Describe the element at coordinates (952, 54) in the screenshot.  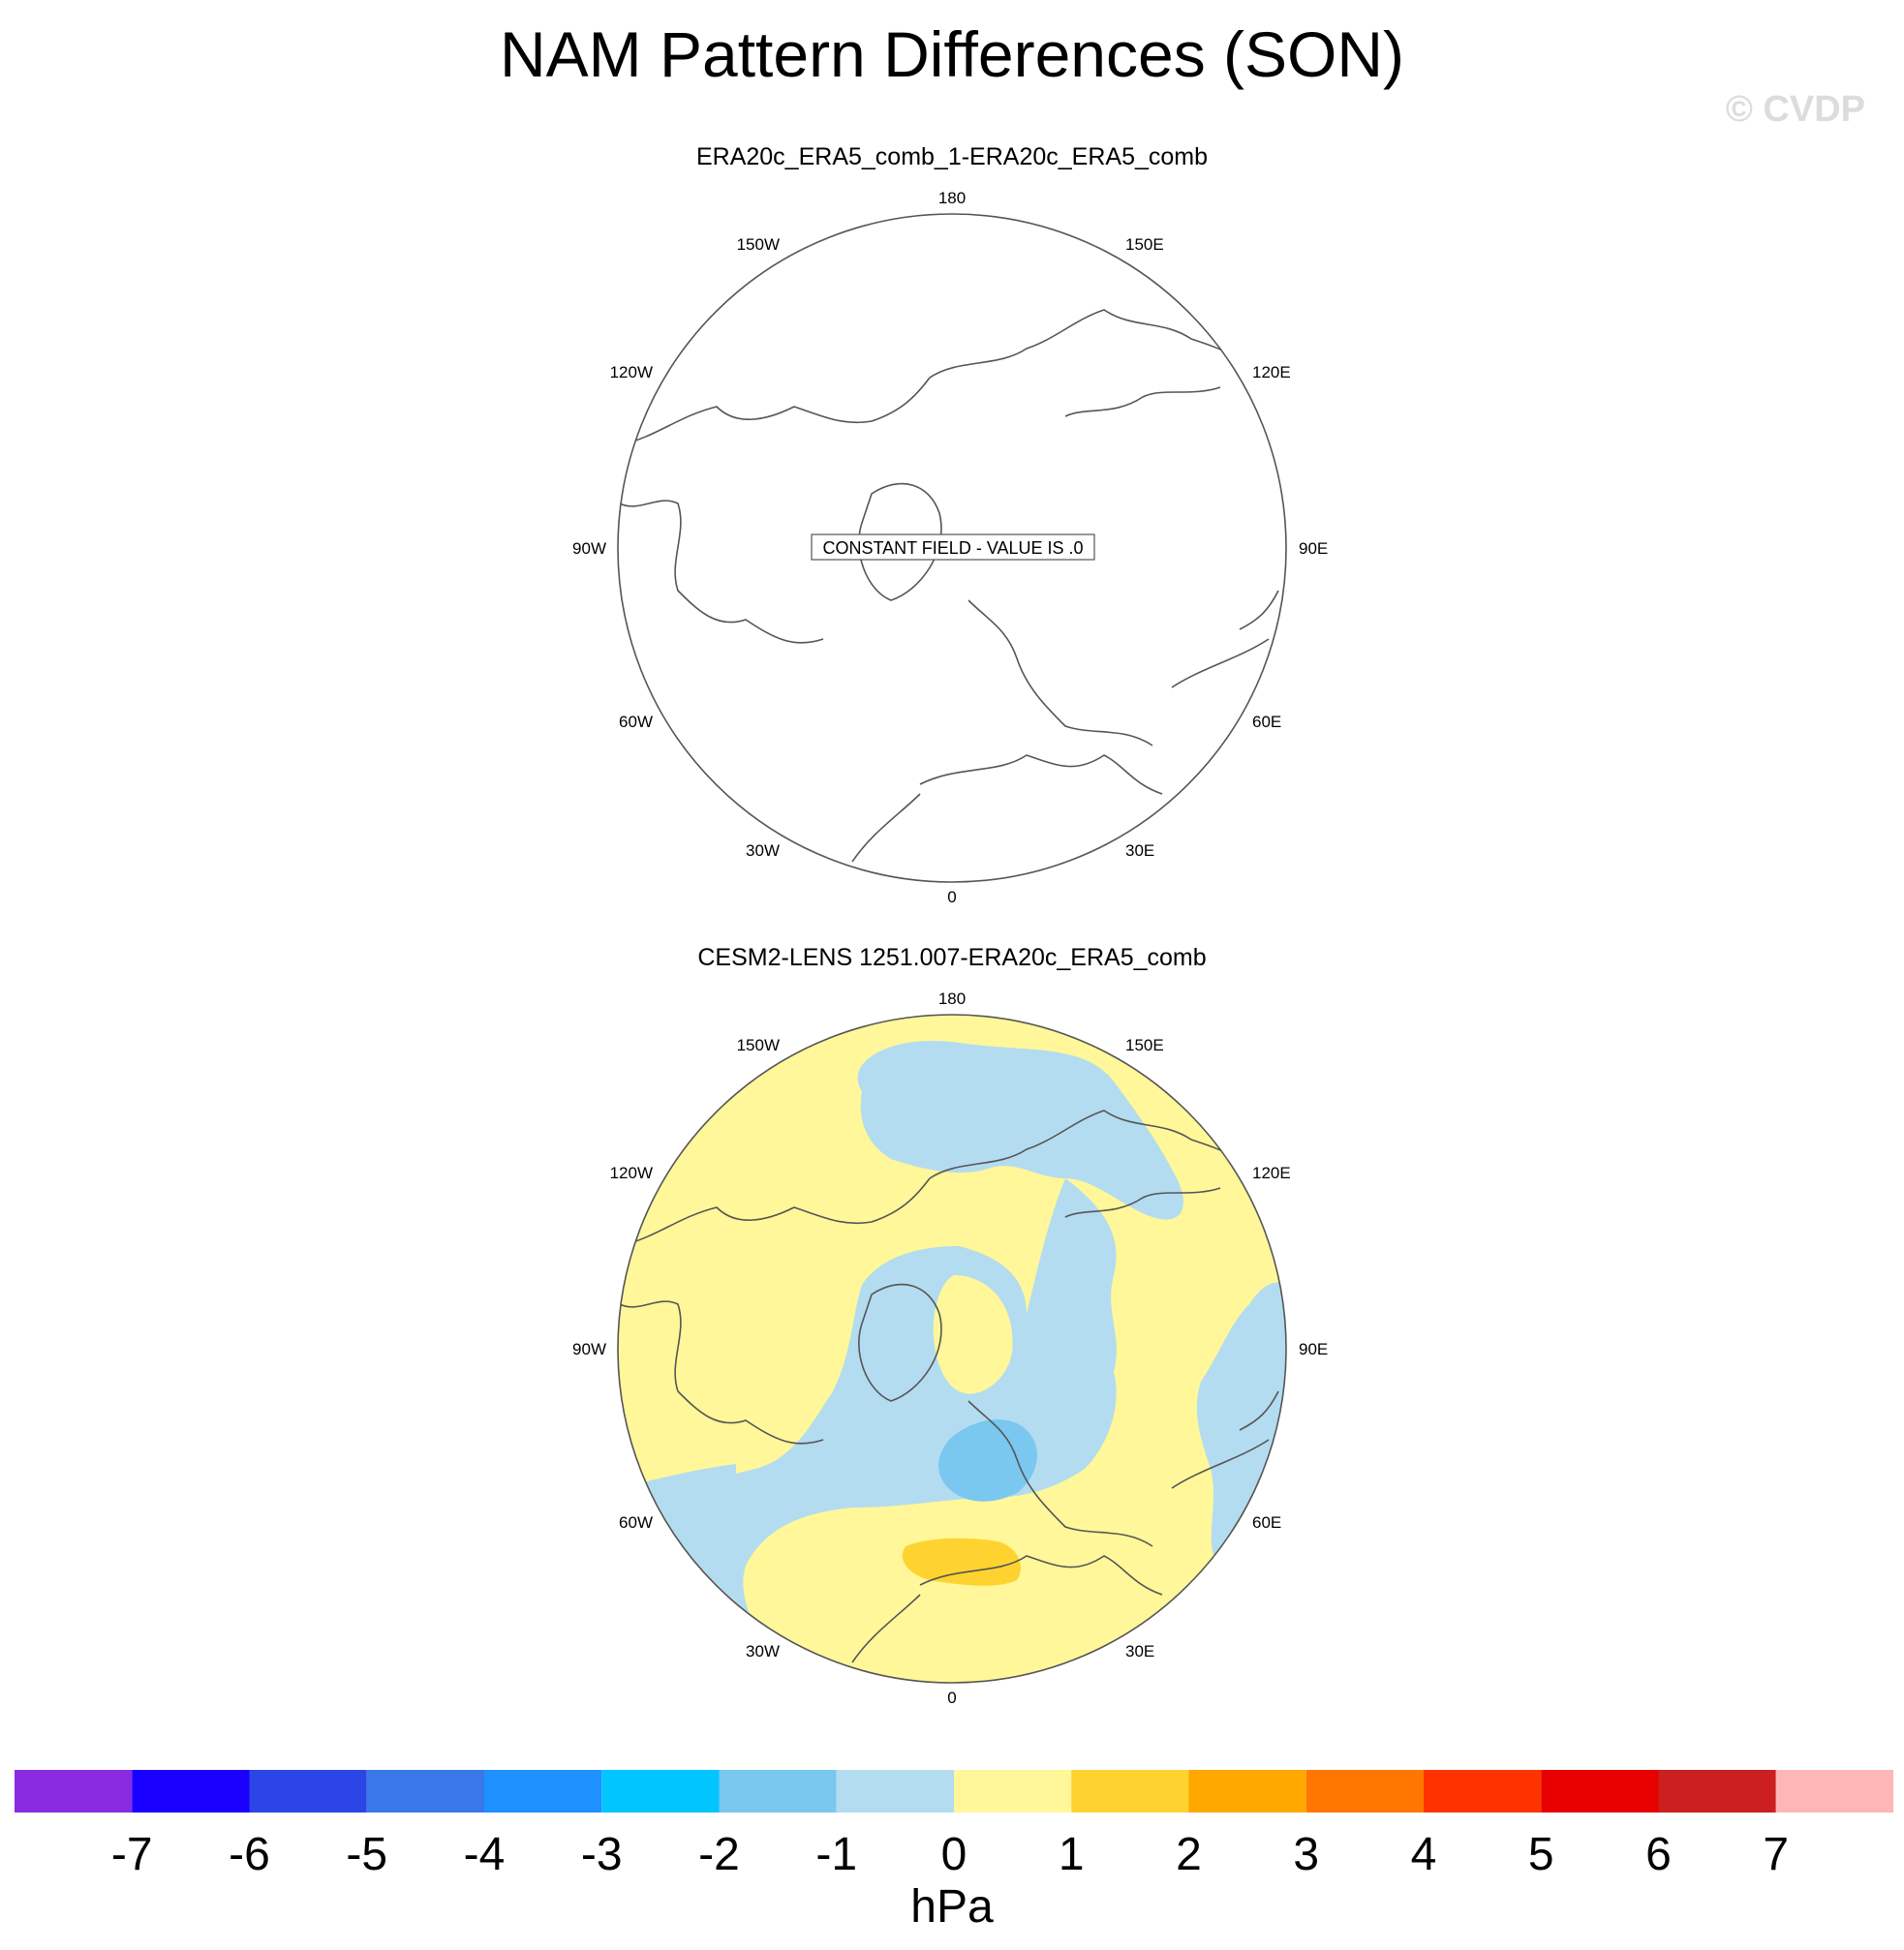
I see `figure-title: NAM Pattern Differences (SON)` at that location.